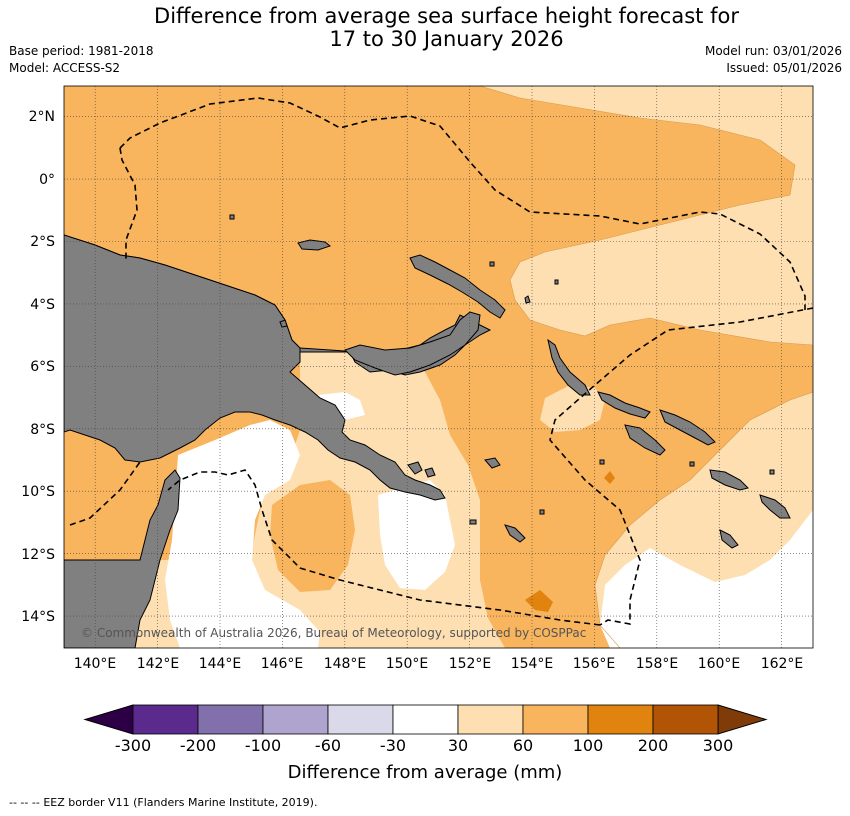 The width and height of the screenshot is (850, 816). What do you see at coordinates (158, 664) in the screenshot?
I see `lon-label: 142°E` at bounding box center [158, 664].